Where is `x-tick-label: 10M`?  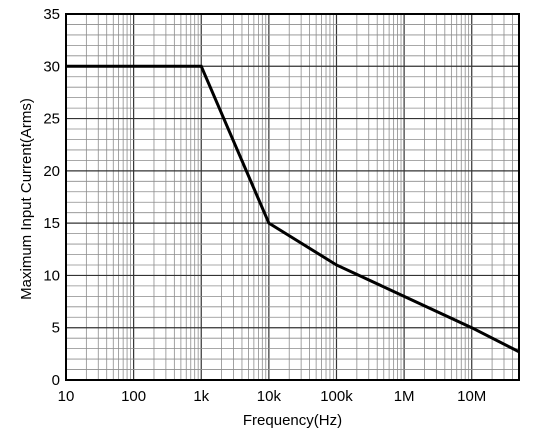 x-tick-label: 10M is located at coordinates (471, 396).